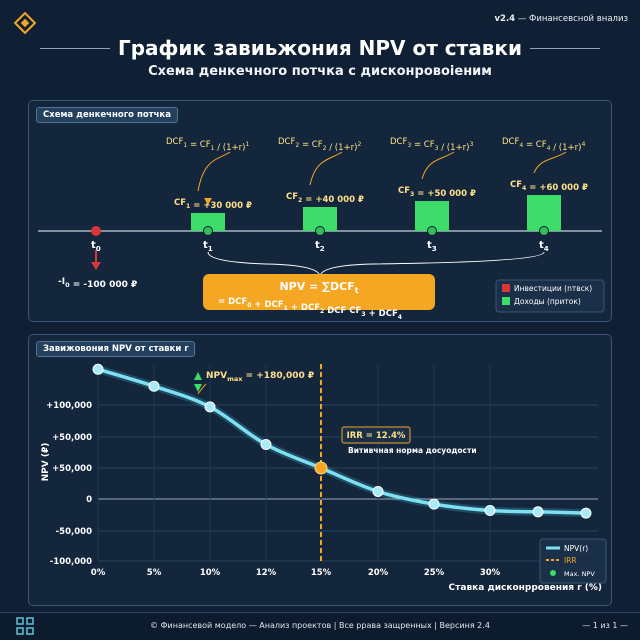 The width and height of the screenshot is (640, 640). Describe the element at coordinates (565, 48) in the screenshot. I see `title-rule-right` at that location.